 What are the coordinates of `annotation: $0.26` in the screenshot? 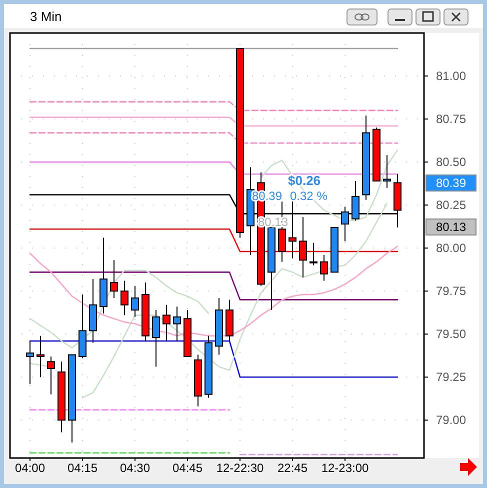 It's located at (304, 180).